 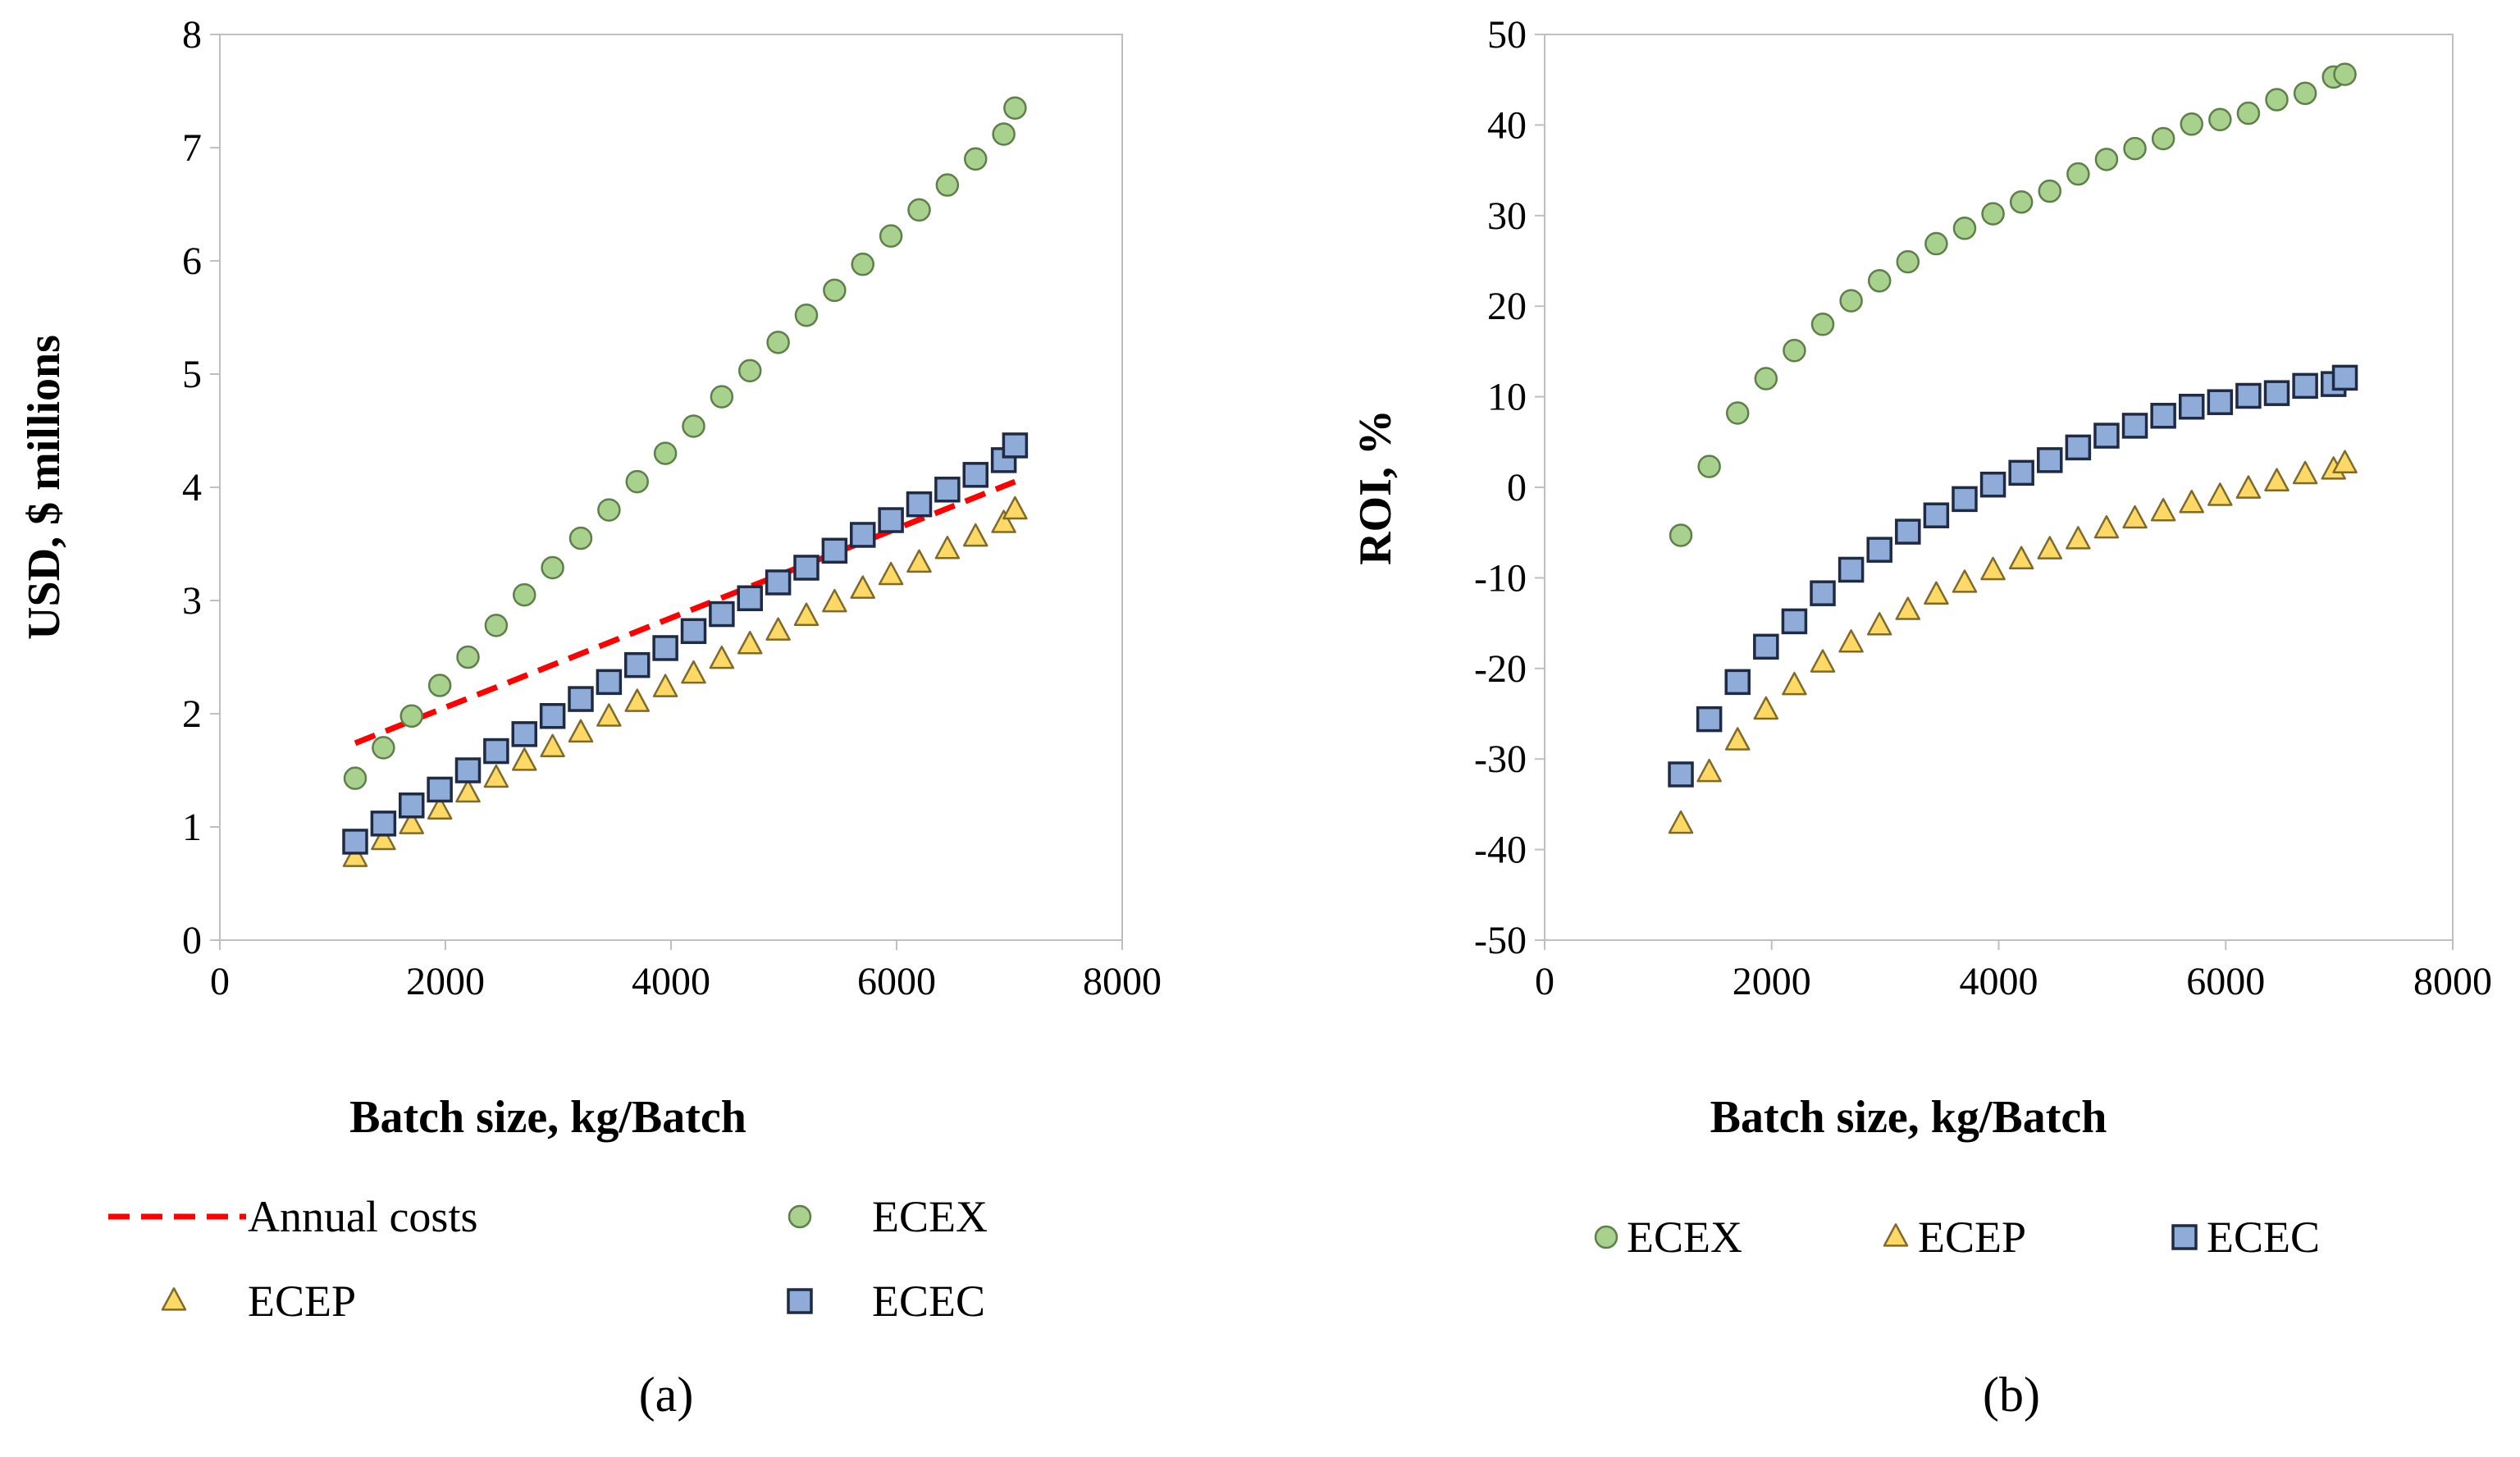 I want to click on y-tick-label: -10, so click(x=1500, y=578).